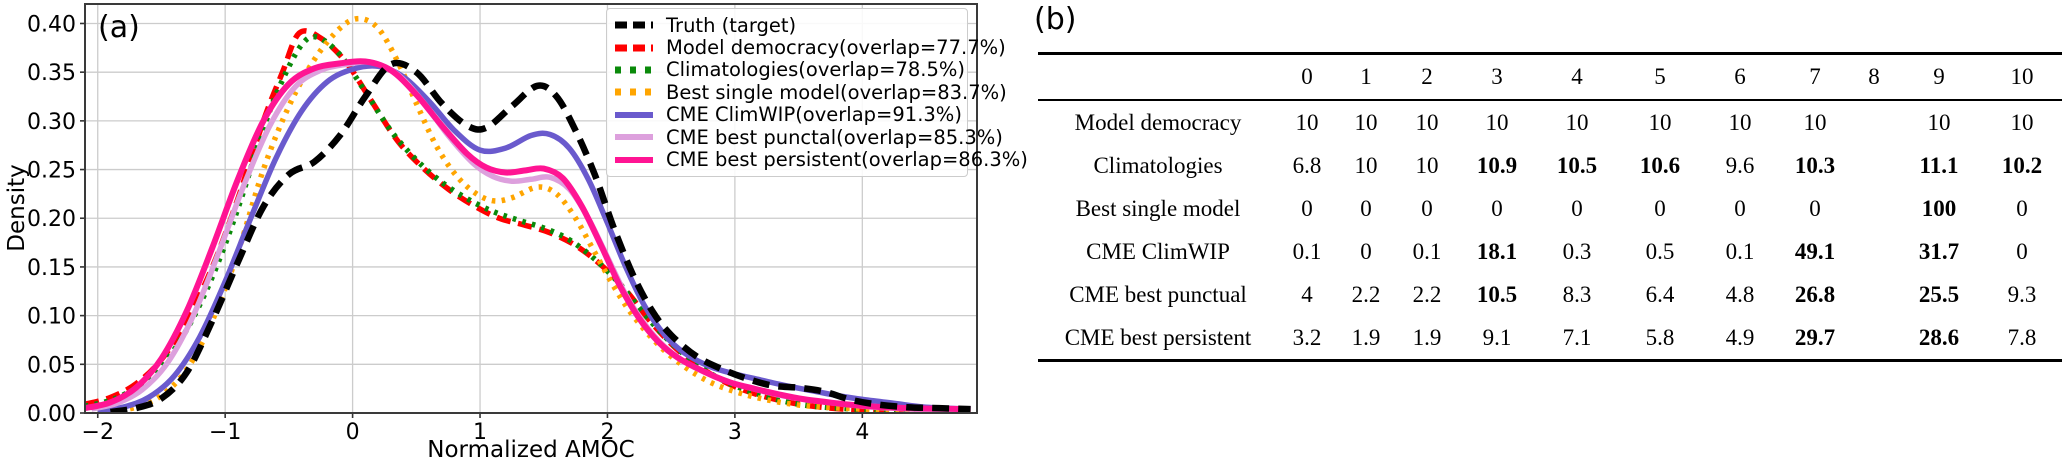  I want to click on table-cell: 28.6, so click(1939, 337).